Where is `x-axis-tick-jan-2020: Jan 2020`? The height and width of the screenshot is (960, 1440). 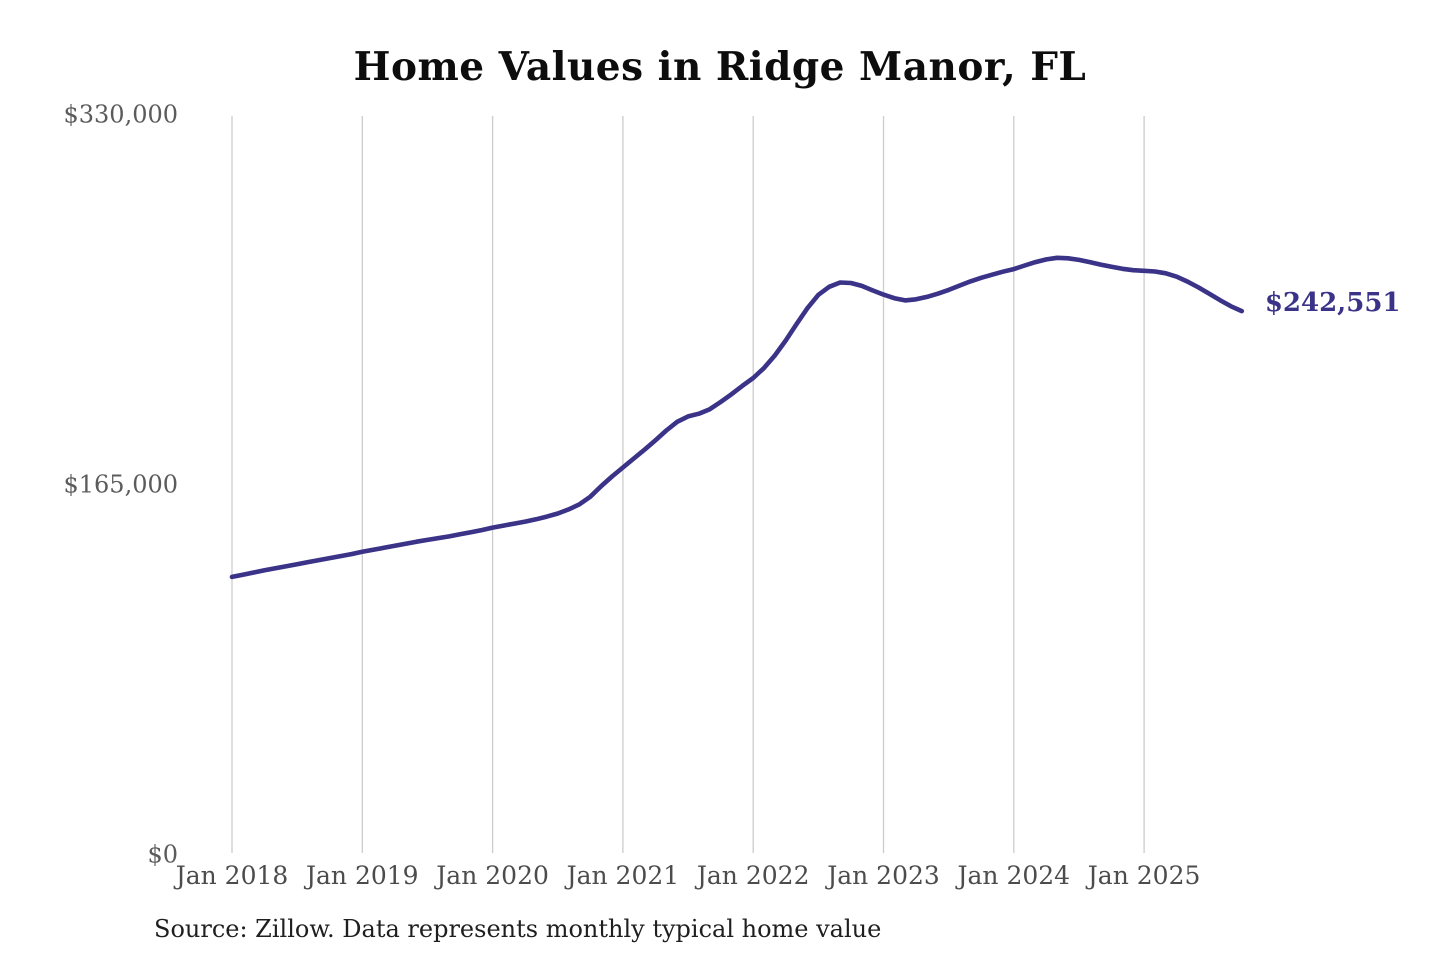 x-axis-tick-jan-2020: Jan 2020 is located at coordinates (492, 875).